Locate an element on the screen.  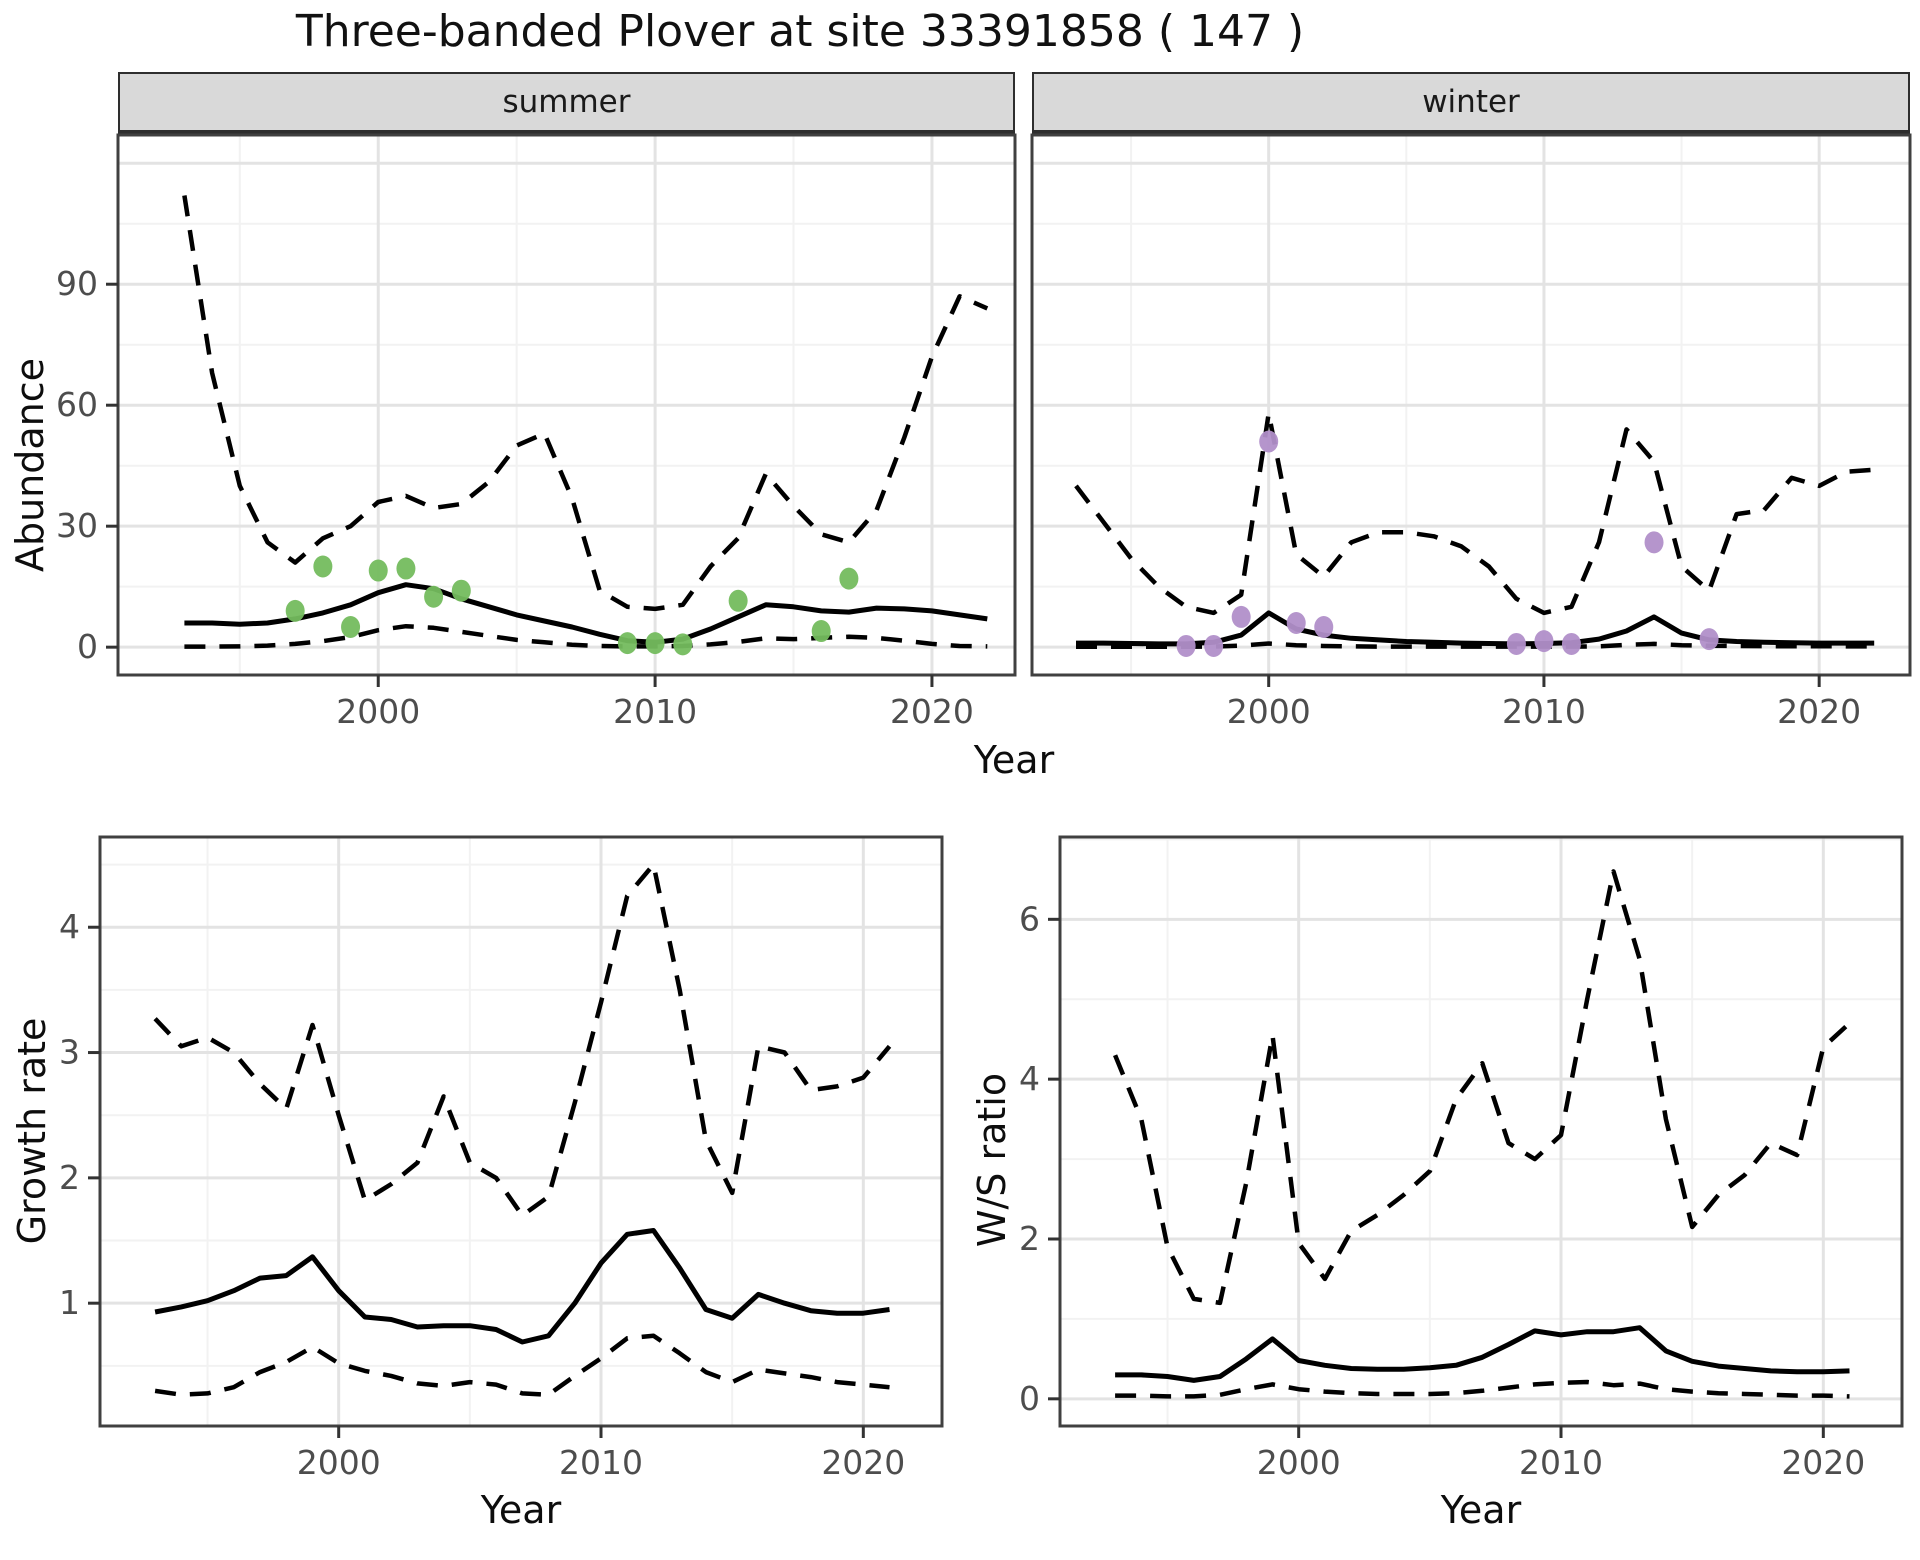
y-tick-label: 3 is located at coordinates (69, 1052).